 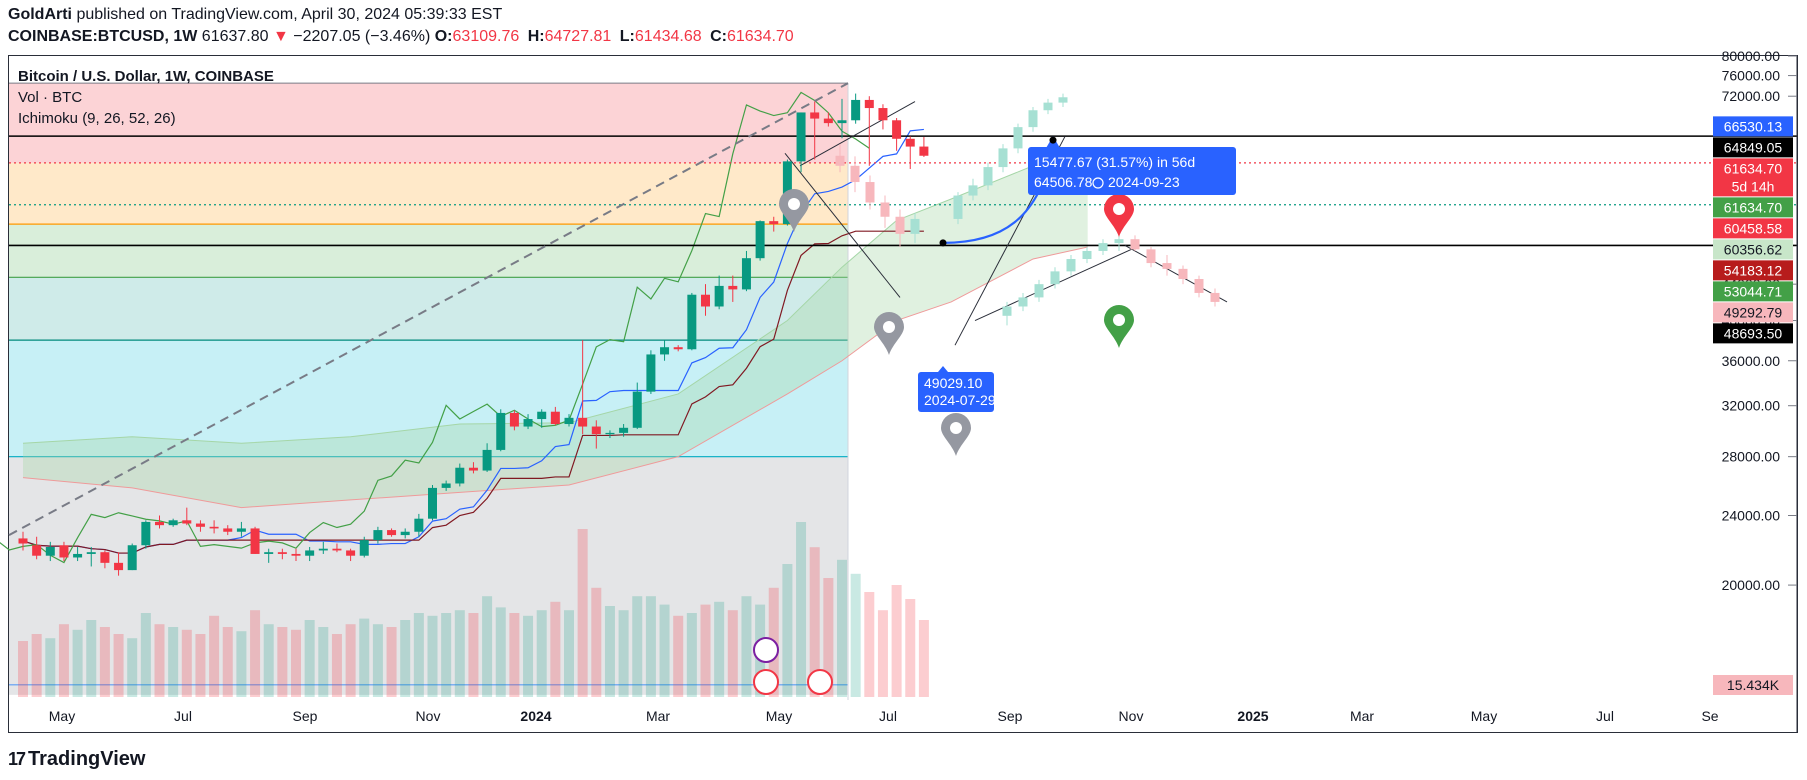 I want to click on time-tick-label: 2025, so click(x=1252, y=716).